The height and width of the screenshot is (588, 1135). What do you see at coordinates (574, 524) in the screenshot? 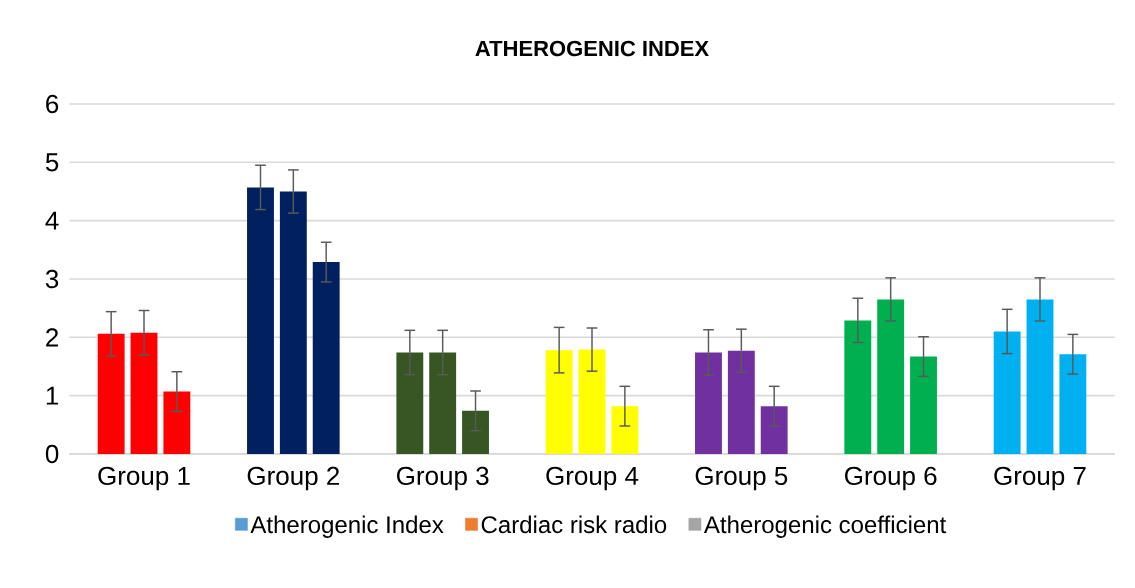
I see `text: Cardiac risk radio` at bounding box center [574, 524].